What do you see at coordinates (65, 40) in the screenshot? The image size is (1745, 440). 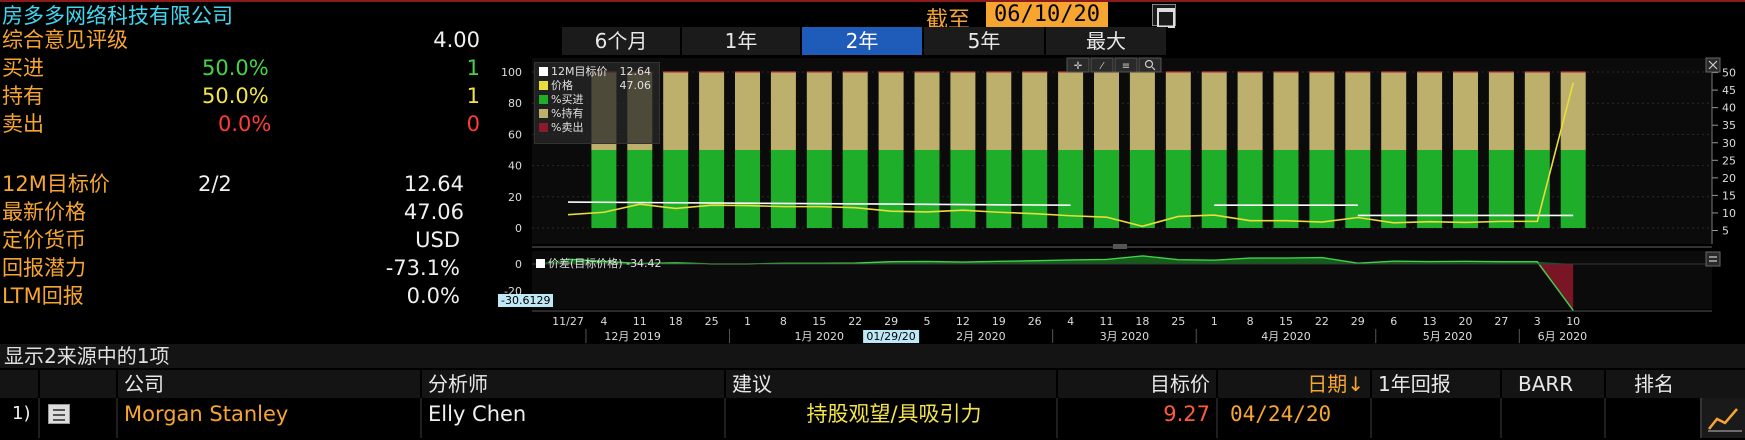 I see `consensus-label: 综合意见评级` at bounding box center [65, 40].